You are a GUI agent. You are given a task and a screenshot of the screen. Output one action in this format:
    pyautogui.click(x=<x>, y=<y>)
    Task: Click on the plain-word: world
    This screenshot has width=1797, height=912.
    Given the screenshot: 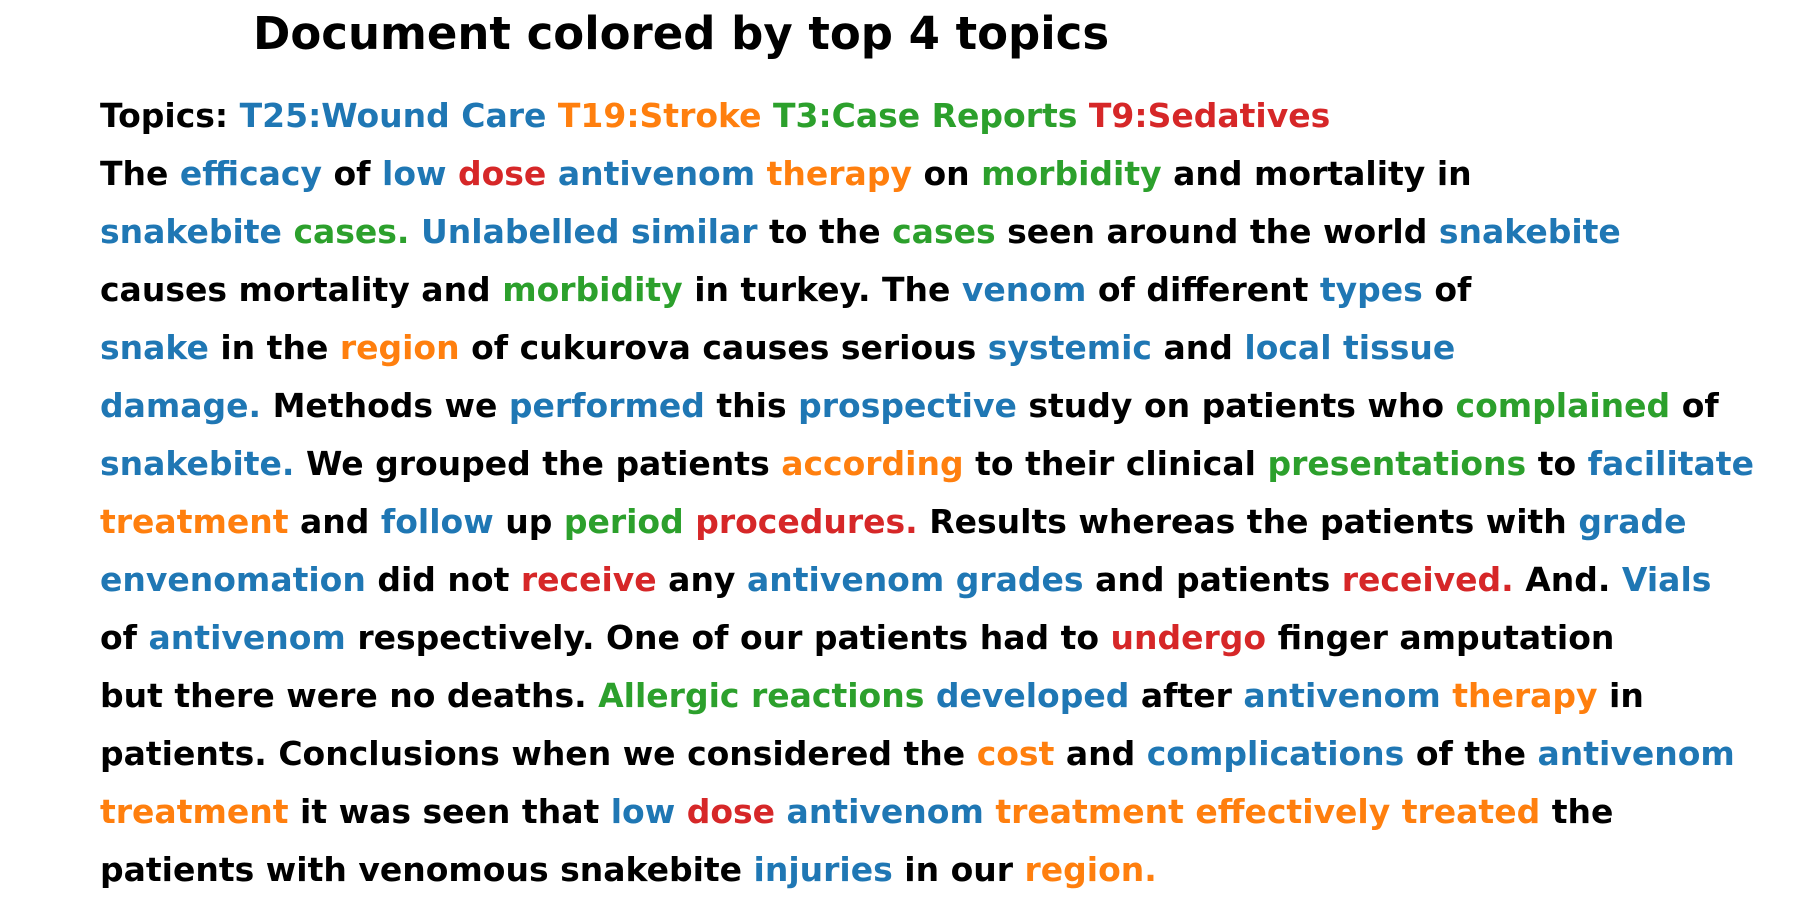 What is the action you would take?
    pyautogui.click(x=1375, y=231)
    